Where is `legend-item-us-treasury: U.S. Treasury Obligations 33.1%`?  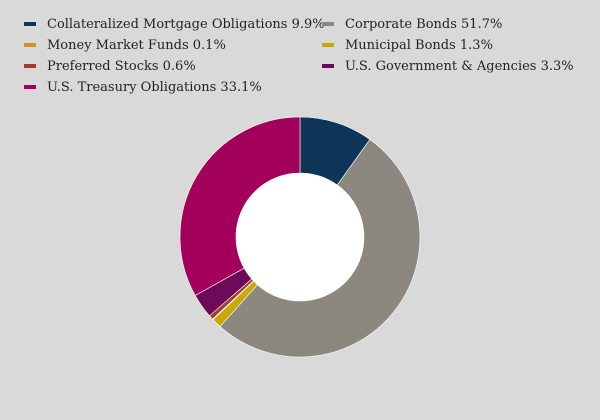
legend-item-us-treasury: U.S. Treasury Obligations 33.1% is located at coordinates (143, 87).